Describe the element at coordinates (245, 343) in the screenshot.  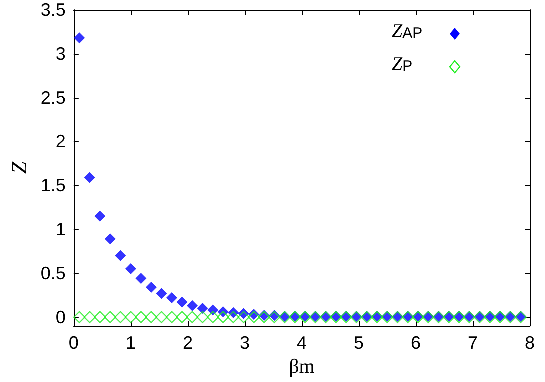
I see `x-tick-label: 3` at that location.